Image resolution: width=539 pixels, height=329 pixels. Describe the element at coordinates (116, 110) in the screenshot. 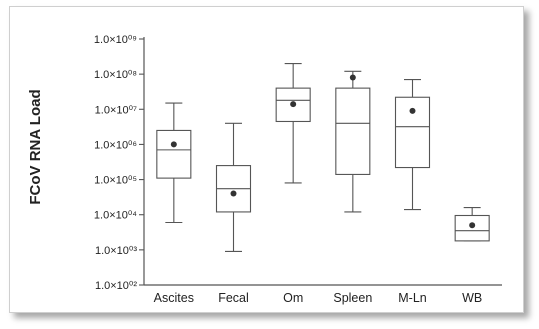

I see `y-tick-label: 1.0×10⁰⁷` at that location.